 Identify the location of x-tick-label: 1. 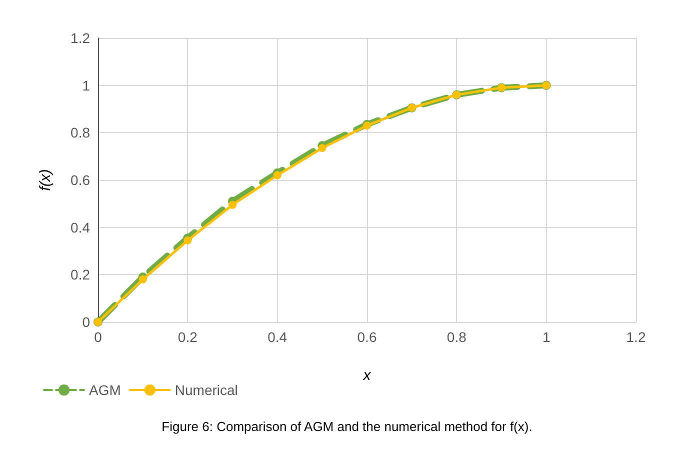
(546, 337).